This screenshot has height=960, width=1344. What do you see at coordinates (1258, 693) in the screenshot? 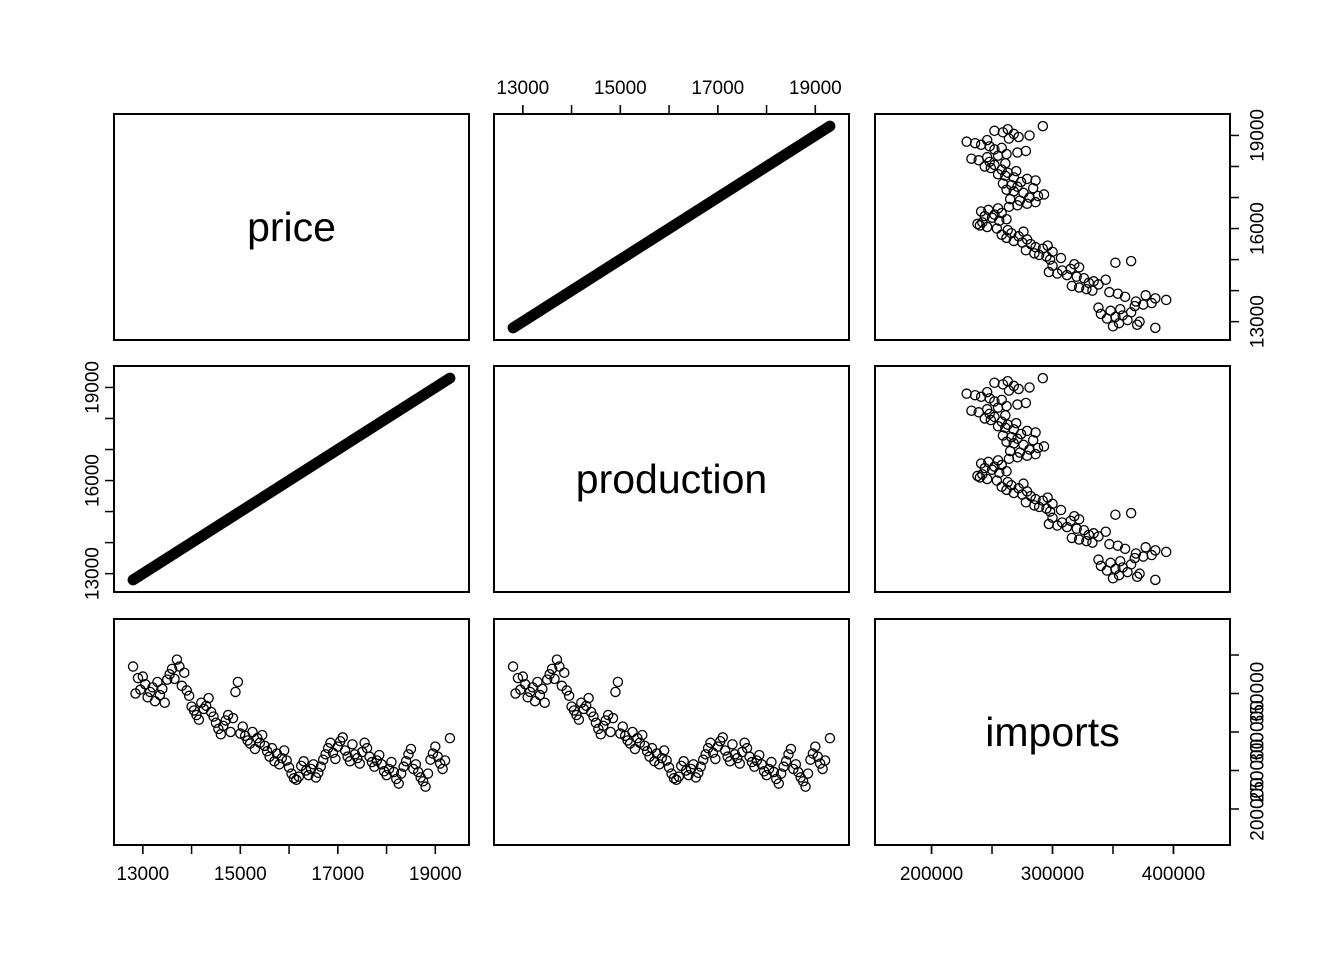
I see `imports-right-tick-label: 350000` at bounding box center [1258, 693].